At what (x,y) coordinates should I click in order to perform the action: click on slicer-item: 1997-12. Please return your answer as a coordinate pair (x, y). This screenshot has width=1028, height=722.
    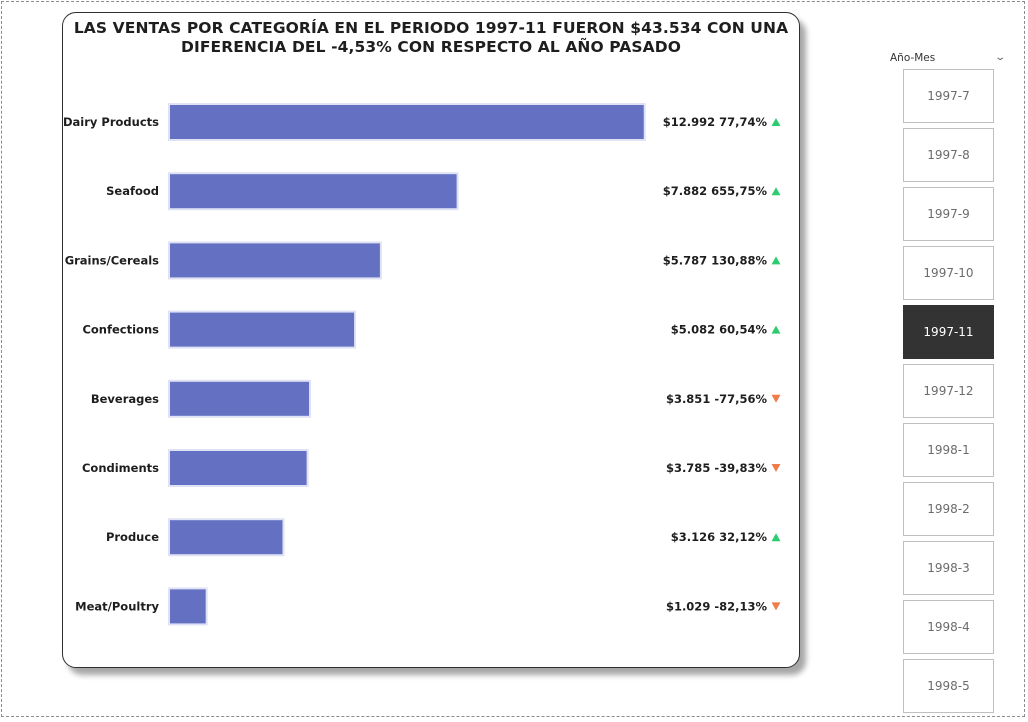
    Looking at the image, I should click on (948, 391).